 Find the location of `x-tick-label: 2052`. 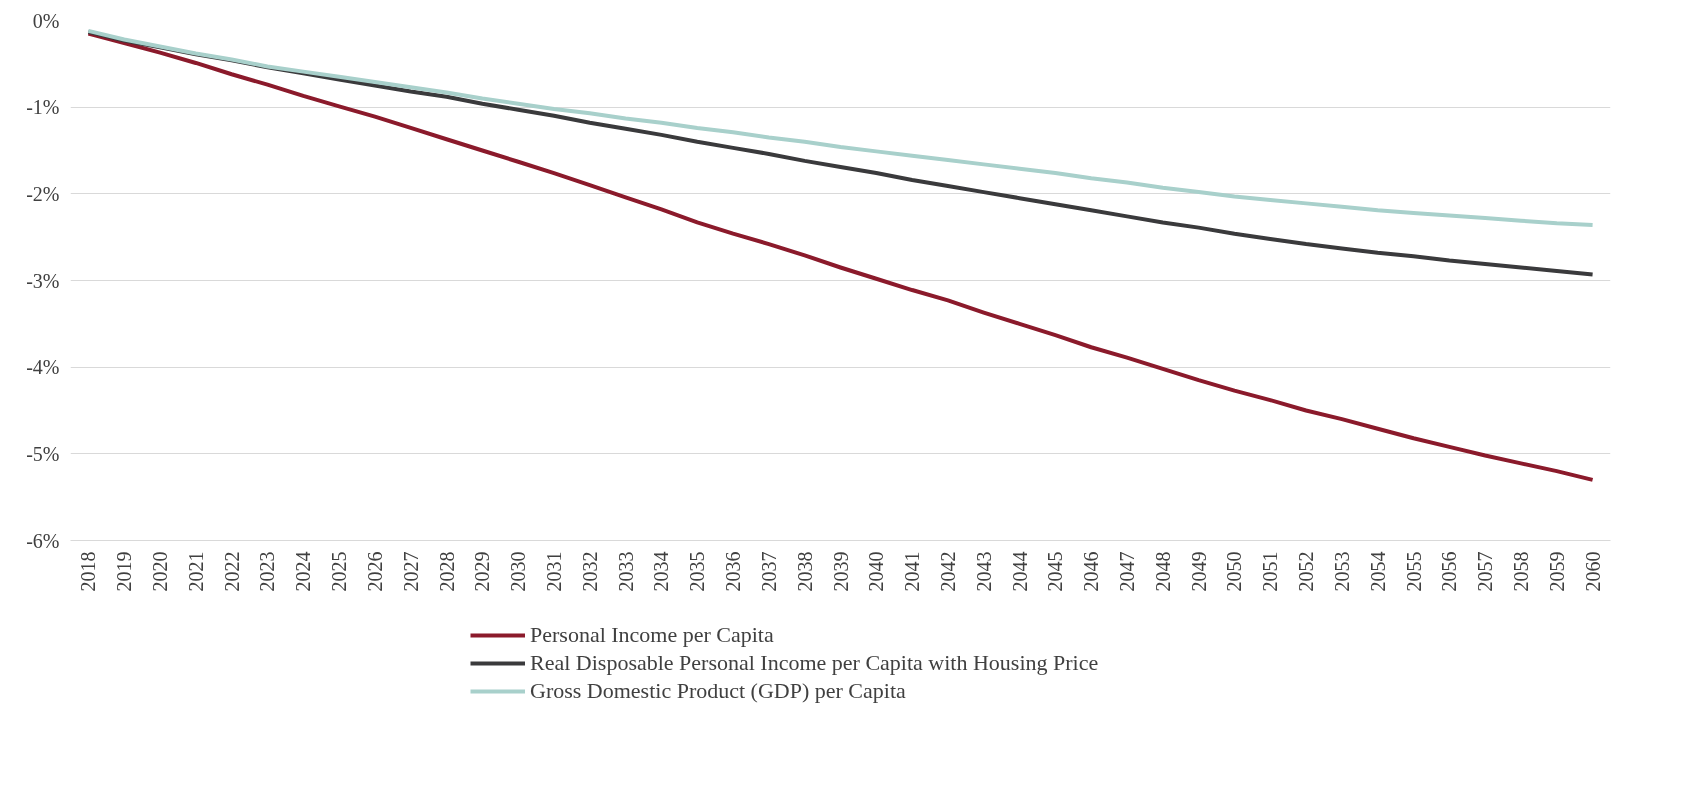

x-tick-label: 2052 is located at coordinates (1306, 571).